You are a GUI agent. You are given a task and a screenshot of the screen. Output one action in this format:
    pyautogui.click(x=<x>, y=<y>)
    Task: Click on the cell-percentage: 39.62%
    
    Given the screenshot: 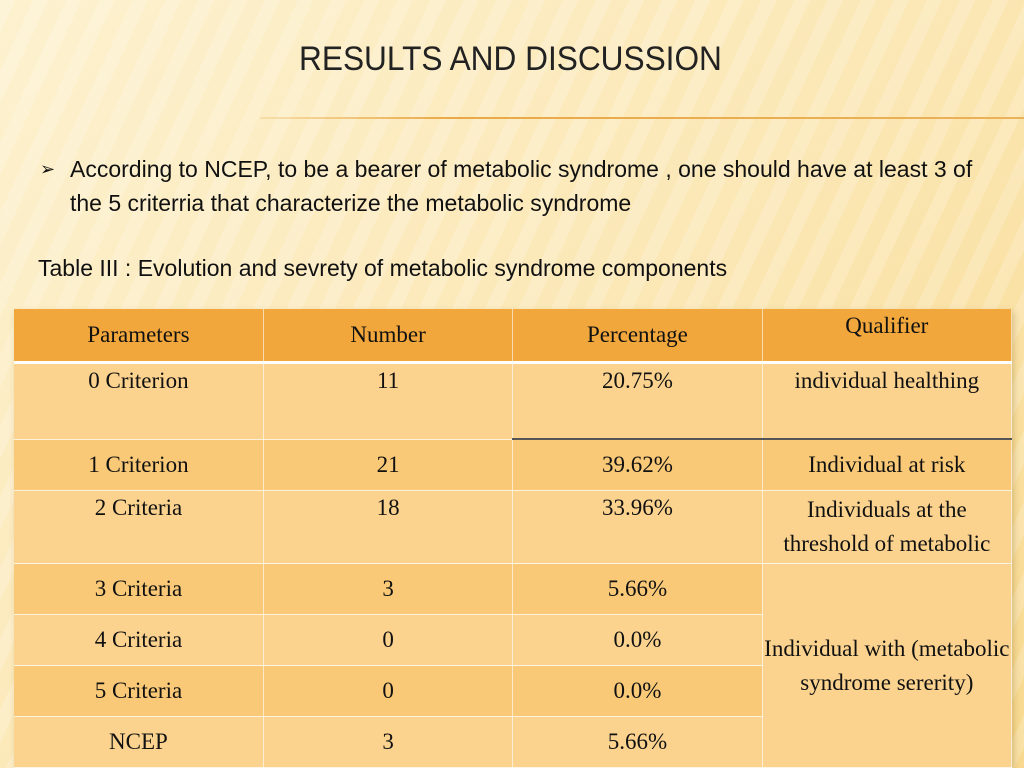 What is the action you would take?
    pyautogui.click(x=637, y=464)
    